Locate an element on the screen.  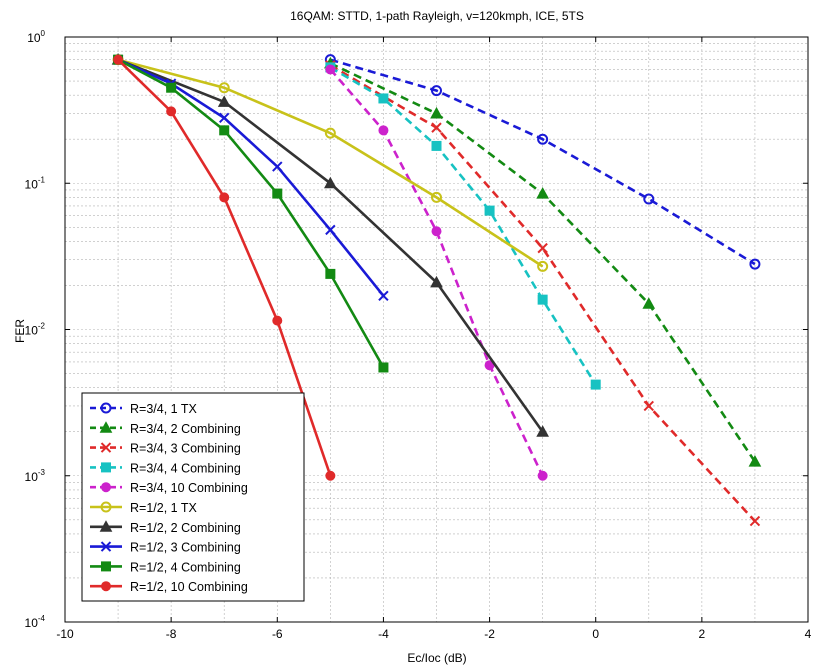
x-tick-label: 0 is located at coordinates (595, 634).